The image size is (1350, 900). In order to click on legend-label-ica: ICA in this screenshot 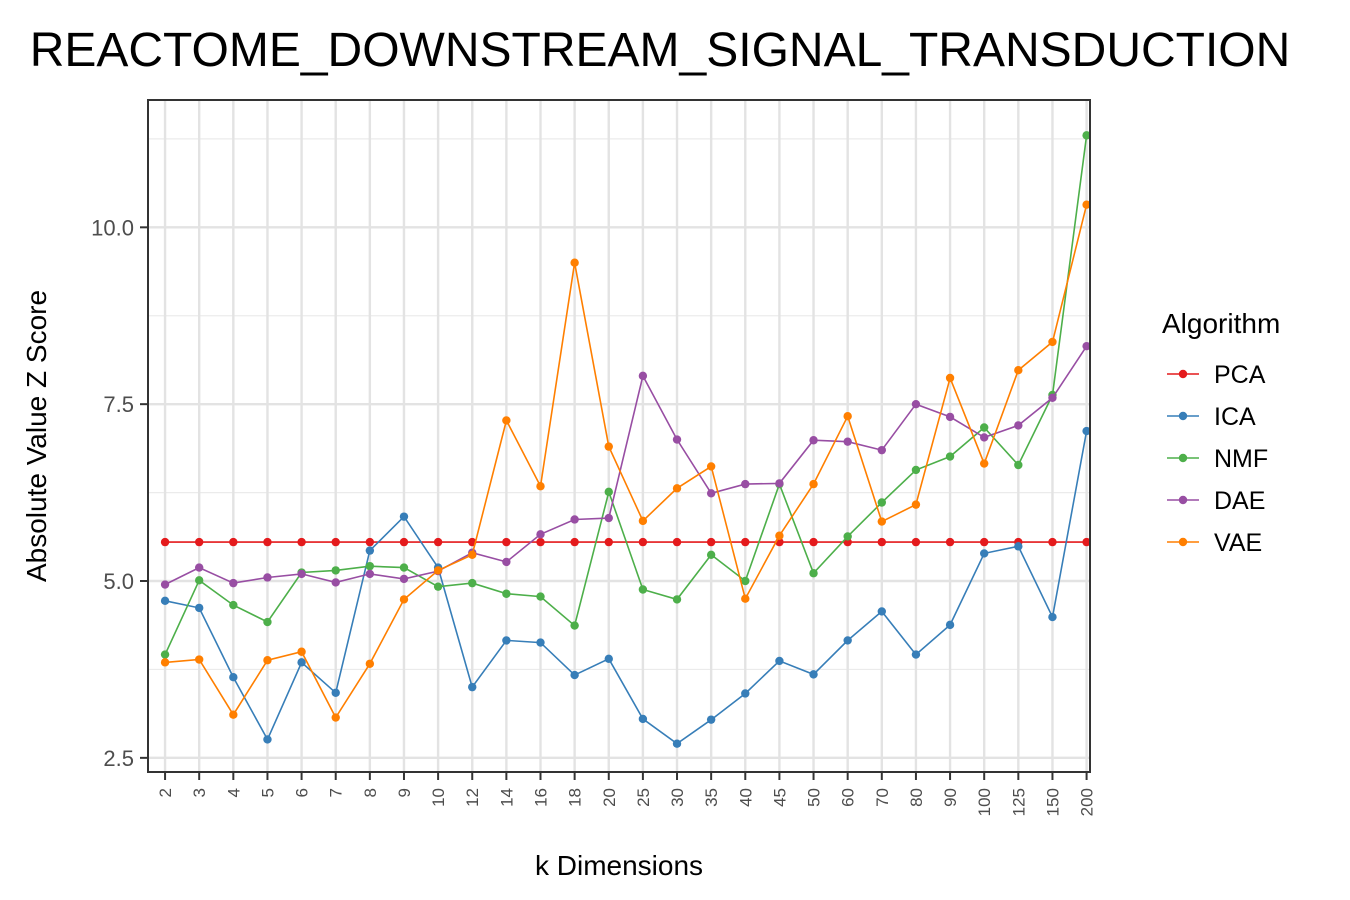, I will do `click(1235, 417)`.